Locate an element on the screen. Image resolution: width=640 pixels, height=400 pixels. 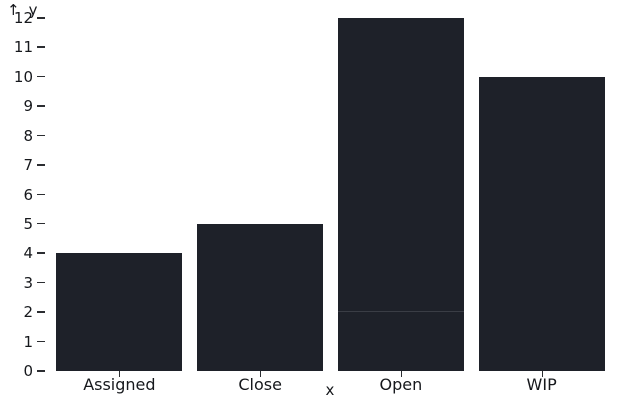
y-tick-label: 5 is located at coordinates (28, 223).